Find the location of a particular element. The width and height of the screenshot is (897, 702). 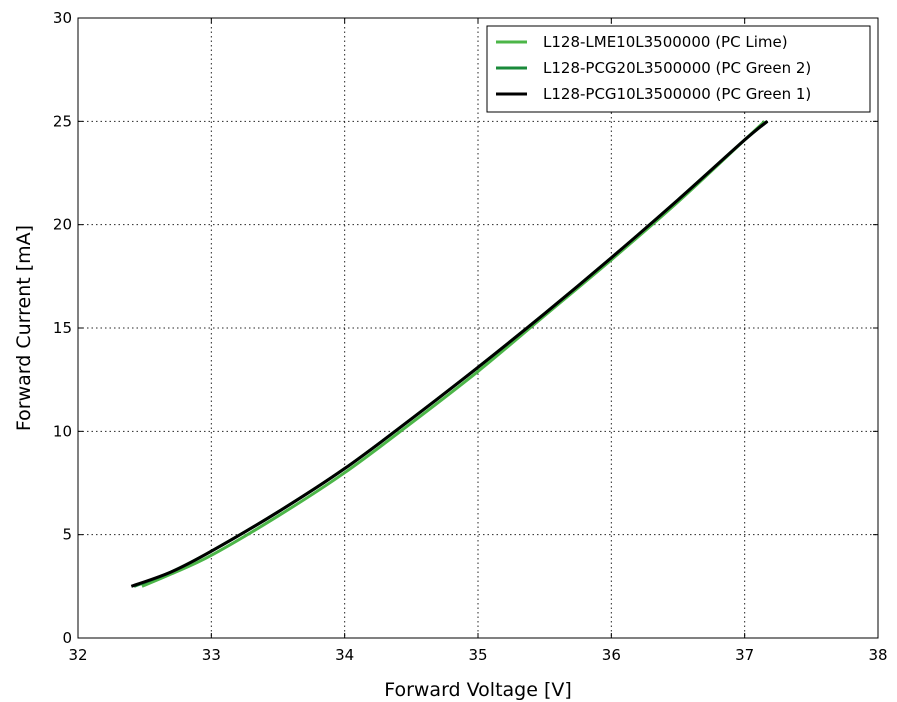

x-tick-label: 33 is located at coordinates (211, 655).